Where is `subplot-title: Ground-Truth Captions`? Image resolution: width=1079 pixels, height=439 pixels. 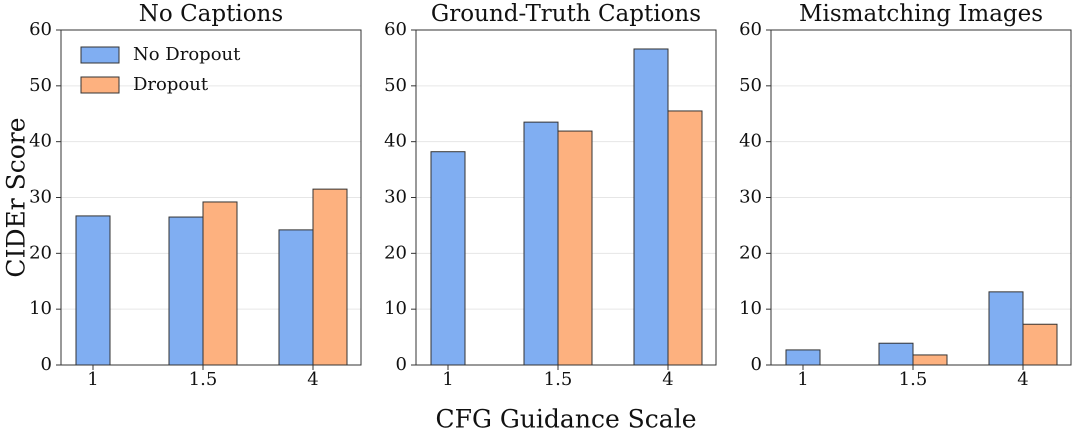 subplot-title: Ground-Truth Captions is located at coordinates (566, 14).